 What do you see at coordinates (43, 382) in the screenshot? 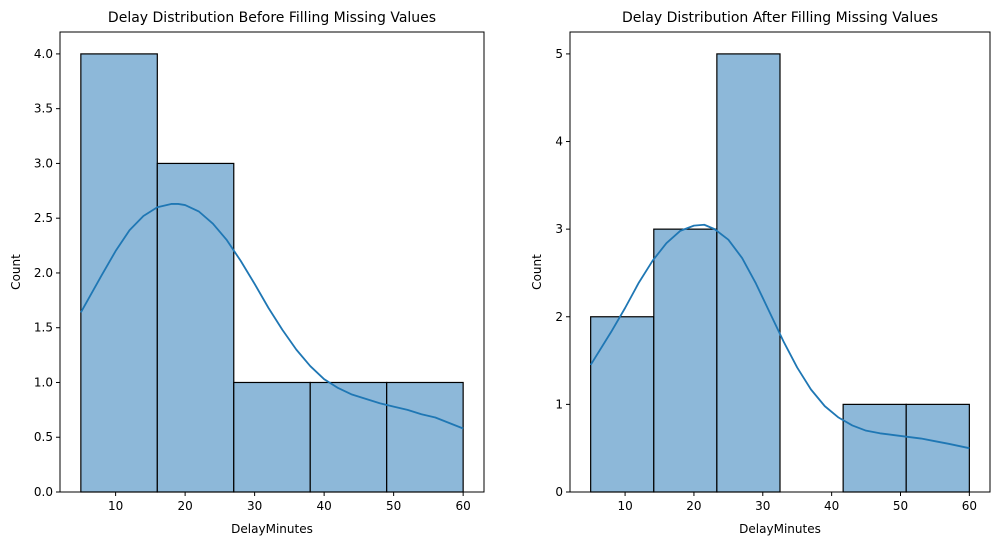
I see `y-tick-label: 1.0` at bounding box center [43, 382].